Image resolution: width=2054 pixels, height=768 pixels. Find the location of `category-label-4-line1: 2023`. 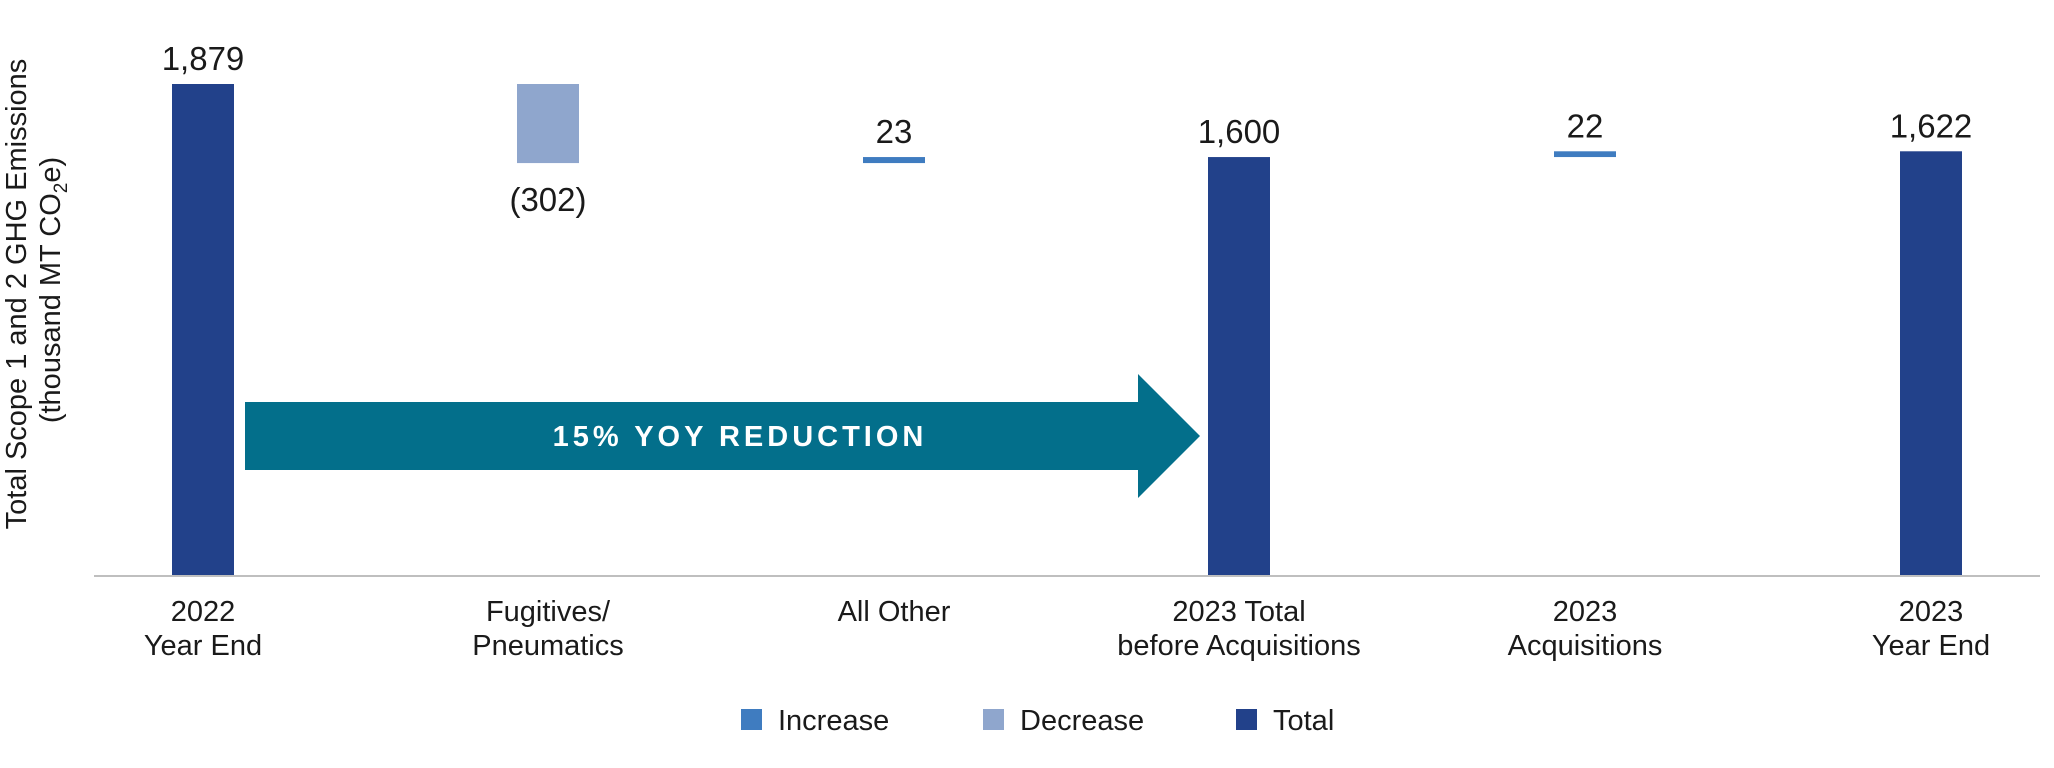

category-label-4-line1: 2023 is located at coordinates (1585, 612).